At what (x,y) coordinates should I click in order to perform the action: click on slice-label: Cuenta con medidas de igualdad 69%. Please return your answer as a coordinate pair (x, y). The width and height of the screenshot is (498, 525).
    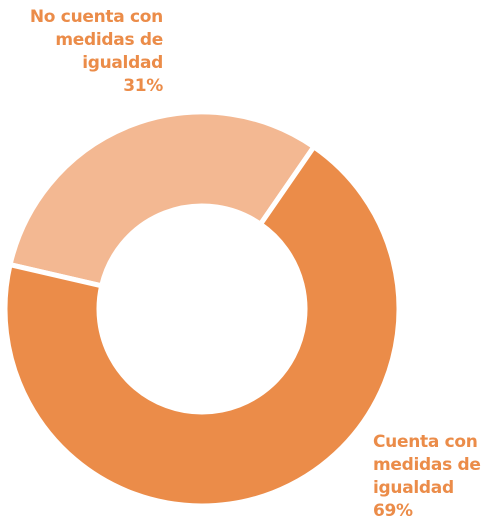
    Looking at the image, I should click on (435, 477).